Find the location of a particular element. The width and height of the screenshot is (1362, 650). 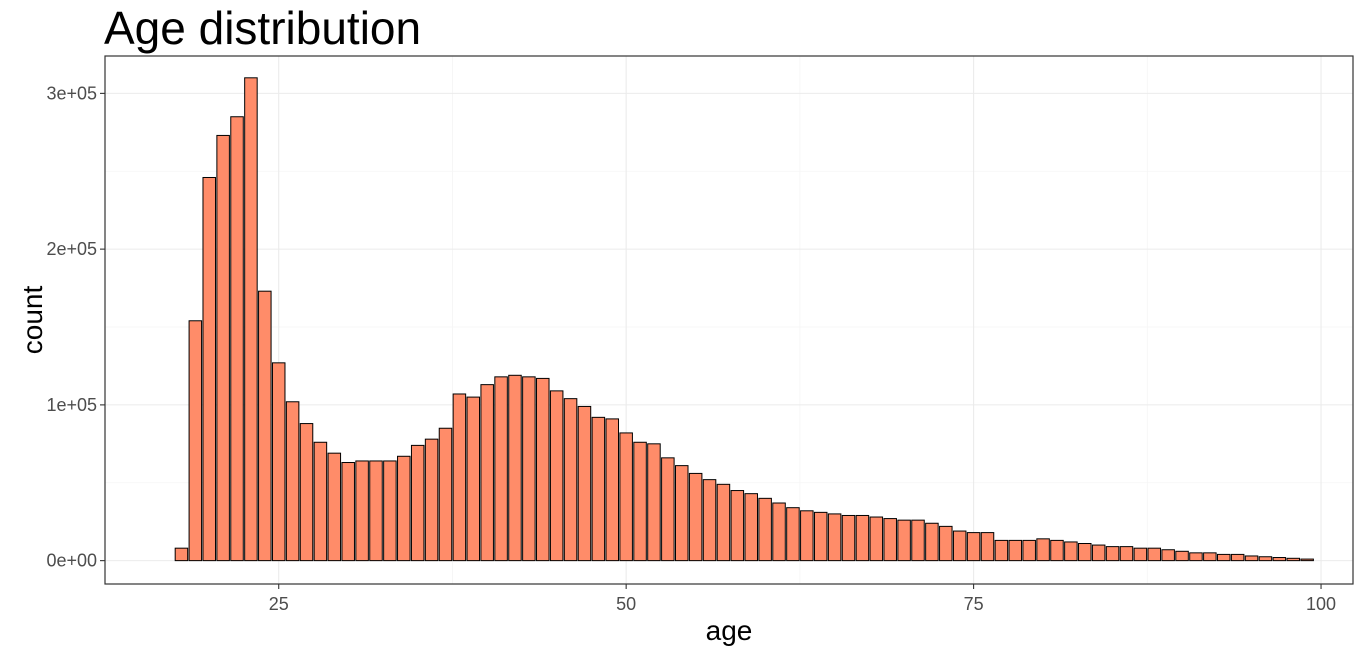

x-tick-label: 50 is located at coordinates (626, 604).